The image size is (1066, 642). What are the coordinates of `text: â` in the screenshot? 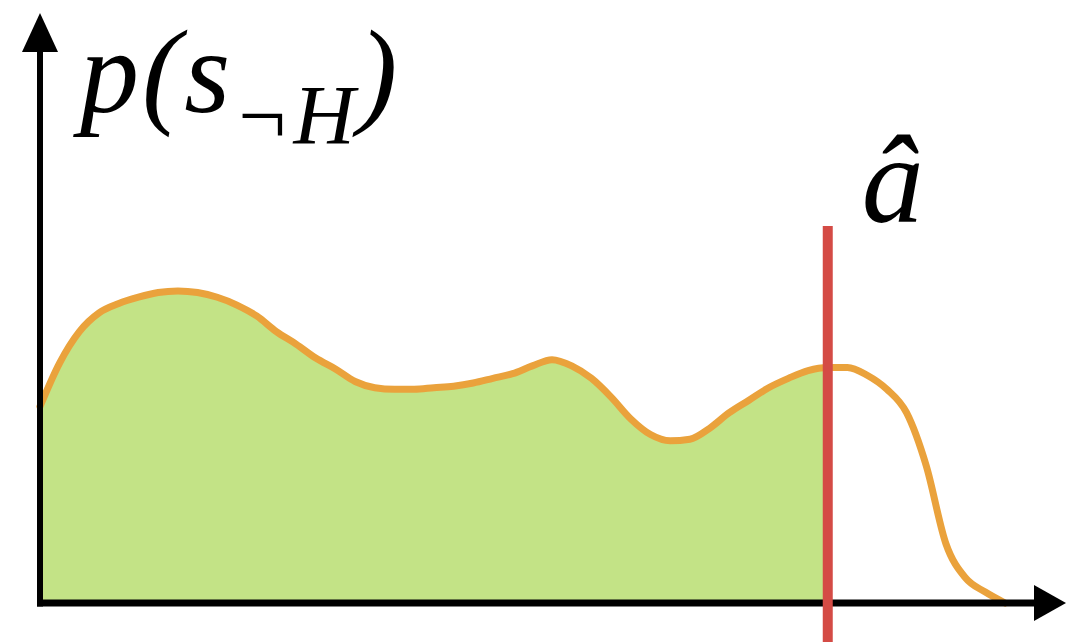 It's located at (892, 180).